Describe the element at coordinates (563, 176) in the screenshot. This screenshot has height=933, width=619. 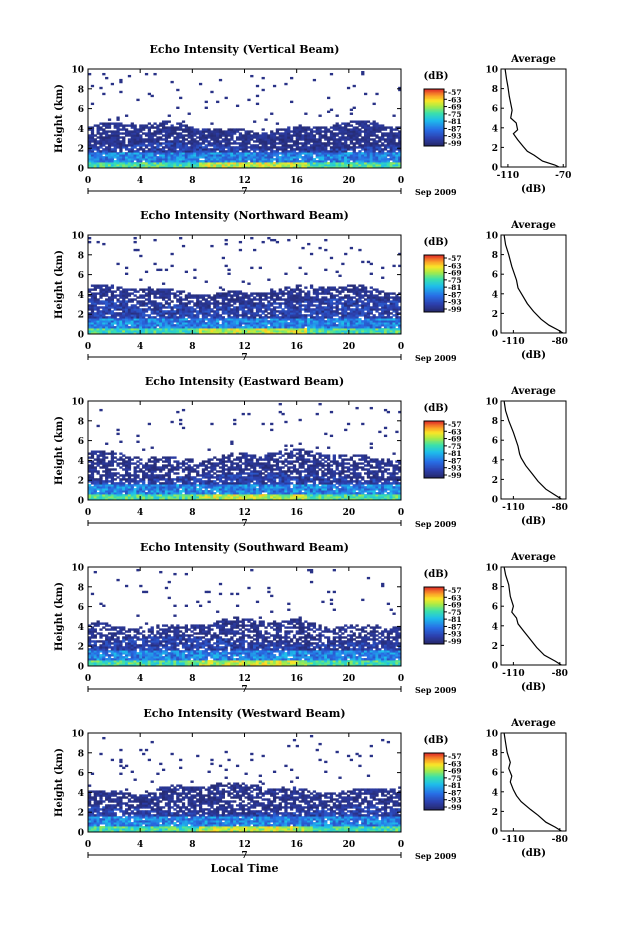
I see `average-x-tick-label: -70` at that location.